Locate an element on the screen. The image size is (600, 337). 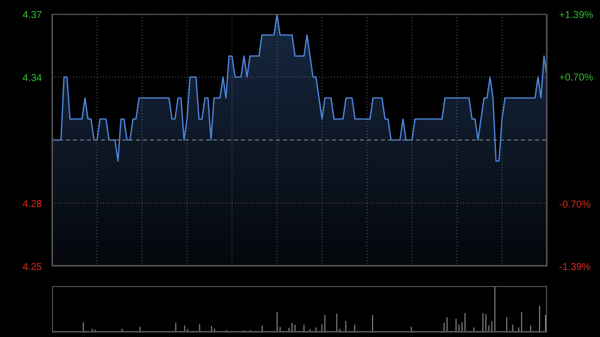
y-tick-label: 4.34 is located at coordinates (32, 78).